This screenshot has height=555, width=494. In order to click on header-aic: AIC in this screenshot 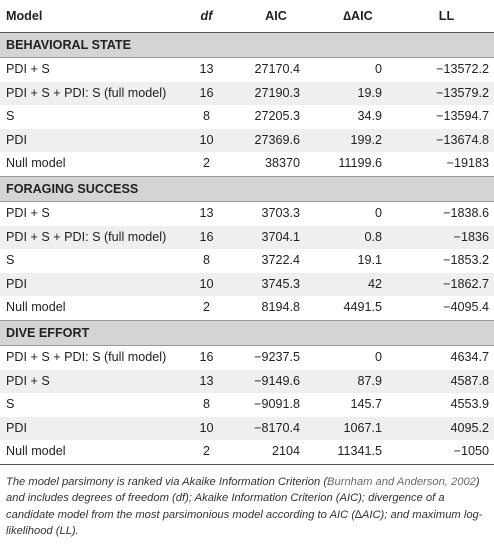, I will do `click(276, 16)`.